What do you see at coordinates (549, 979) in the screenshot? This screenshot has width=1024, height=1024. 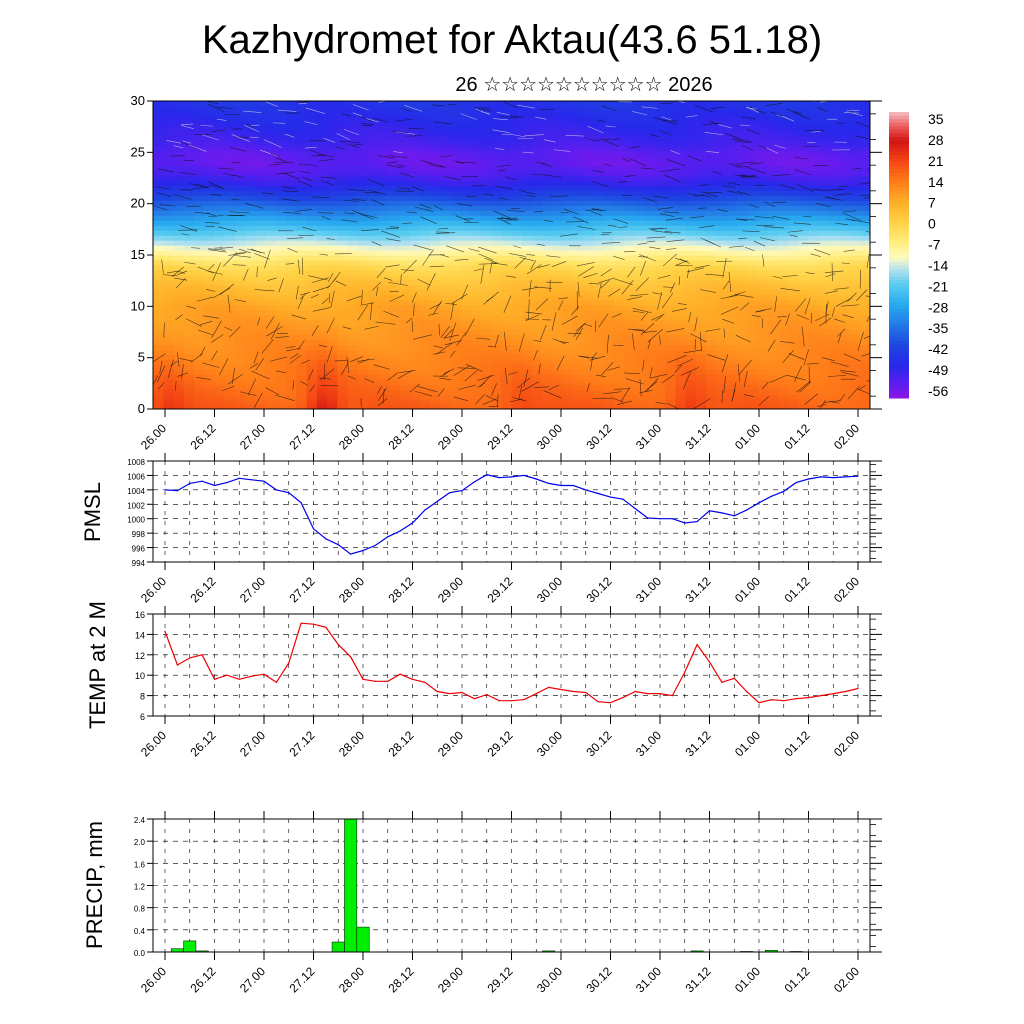 I see `precip-xtick-label: 30.00` at bounding box center [549, 979].